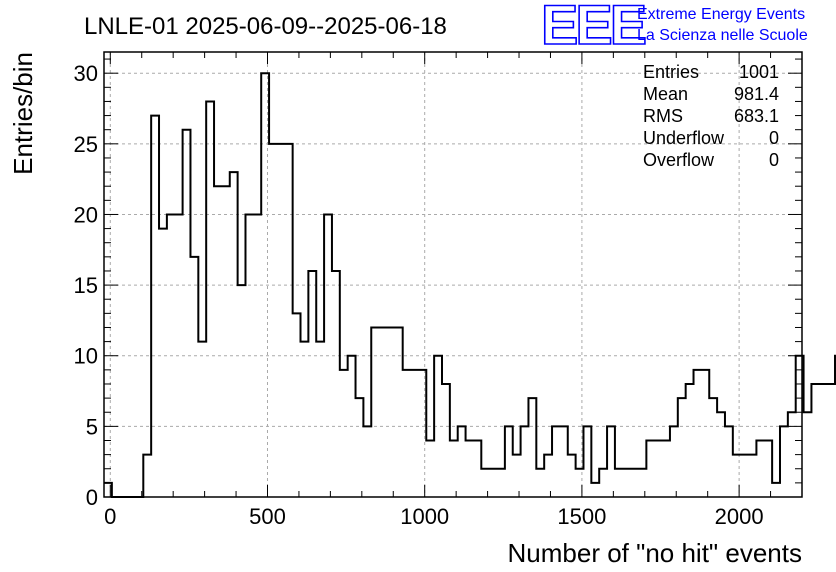 This screenshot has width=836, height=572. Describe the element at coordinates (92, 426) in the screenshot. I see `y-tick-label: 5` at that location.